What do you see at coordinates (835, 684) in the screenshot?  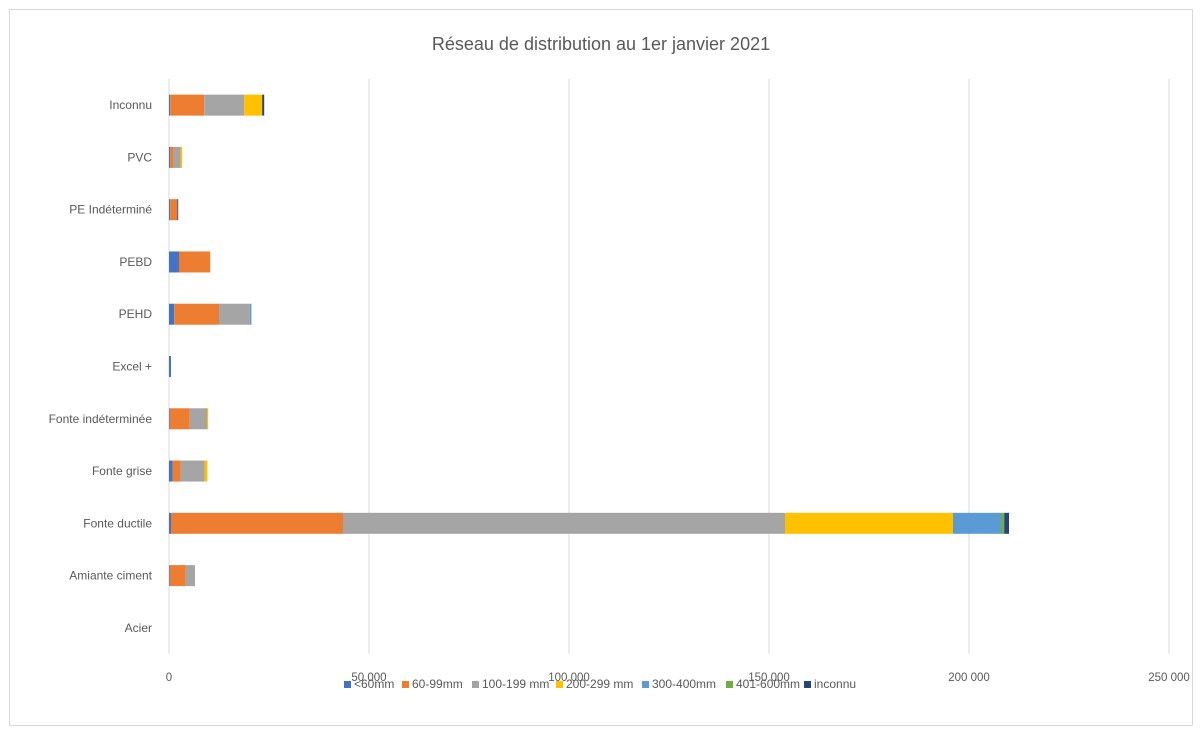 I see `legend-label: inconnu` at bounding box center [835, 684].